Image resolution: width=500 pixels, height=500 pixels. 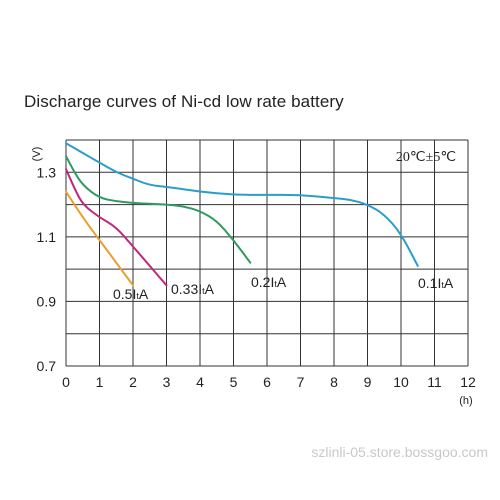 I want to click on watermark-text: szlinli-05.store.bossgoo.com, so click(x=399, y=452).